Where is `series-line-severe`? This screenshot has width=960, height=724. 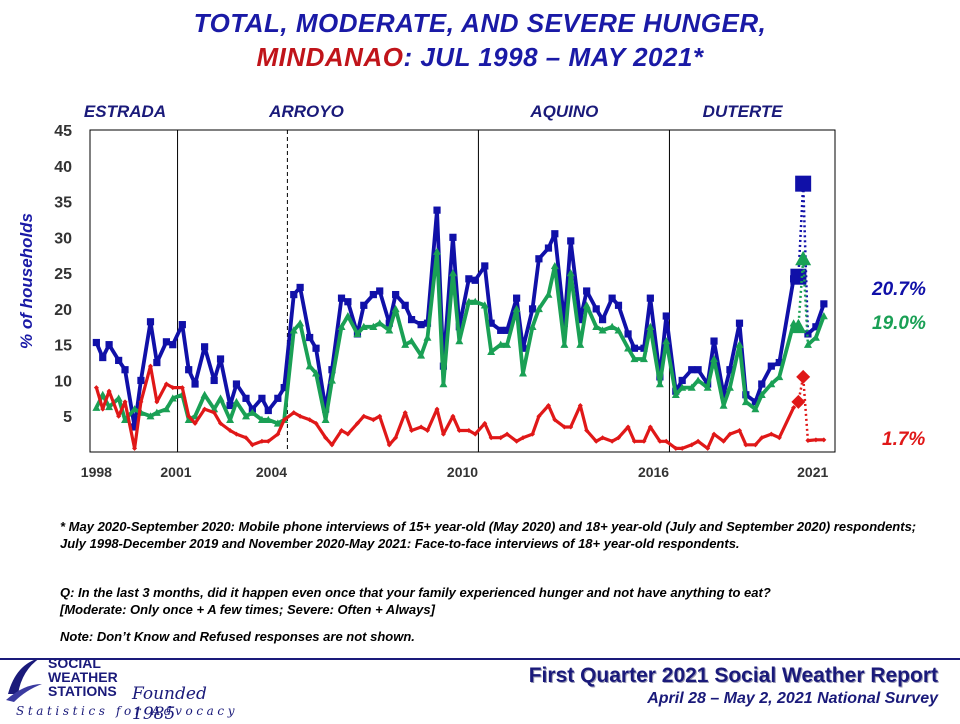
series-line-severe is located at coordinates (445, 407).